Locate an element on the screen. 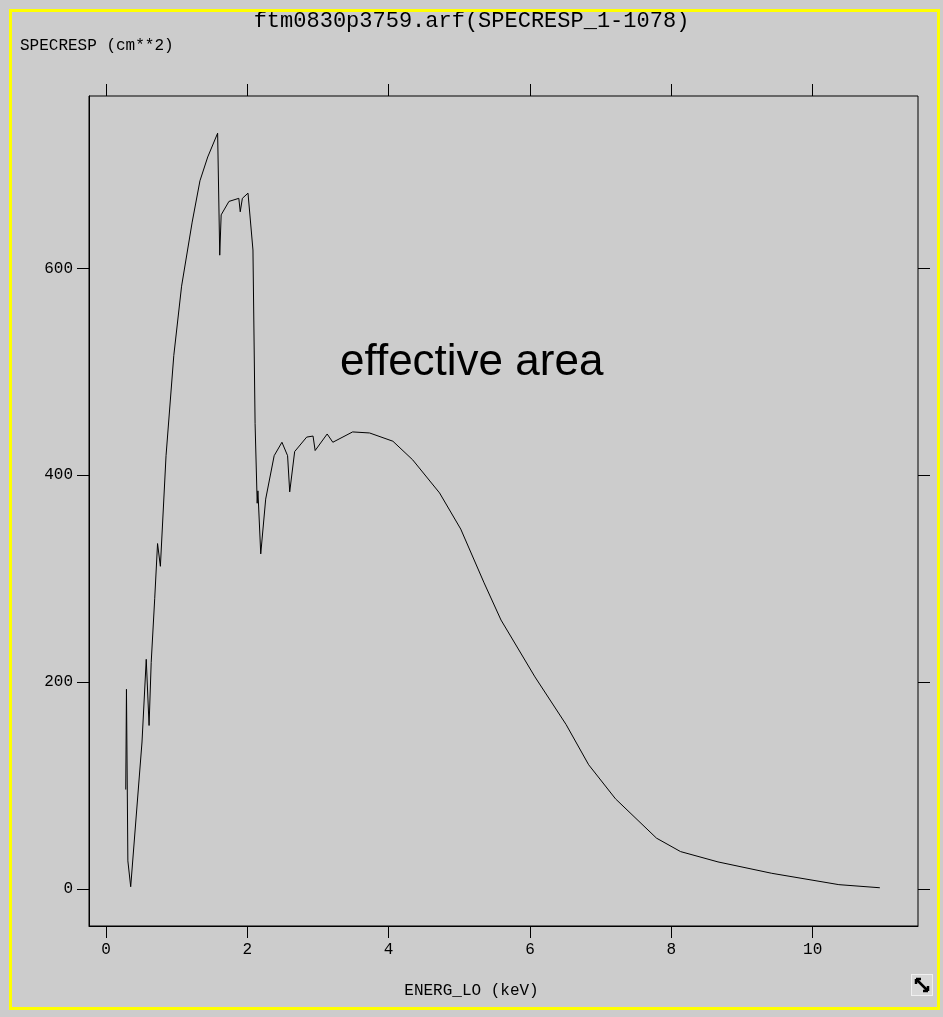 Image resolution: width=943 pixels, height=1017 pixels. x-tick-label: 6 is located at coordinates (530, 950).